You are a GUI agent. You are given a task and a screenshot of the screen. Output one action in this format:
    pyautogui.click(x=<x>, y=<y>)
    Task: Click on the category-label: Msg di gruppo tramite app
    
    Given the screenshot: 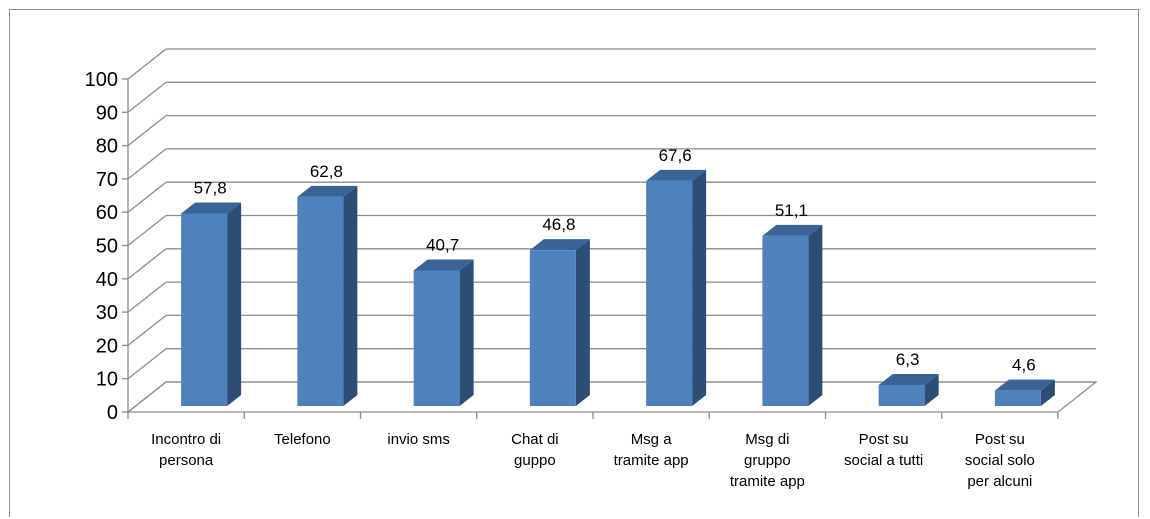 What is the action you would take?
    pyautogui.click(x=767, y=460)
    